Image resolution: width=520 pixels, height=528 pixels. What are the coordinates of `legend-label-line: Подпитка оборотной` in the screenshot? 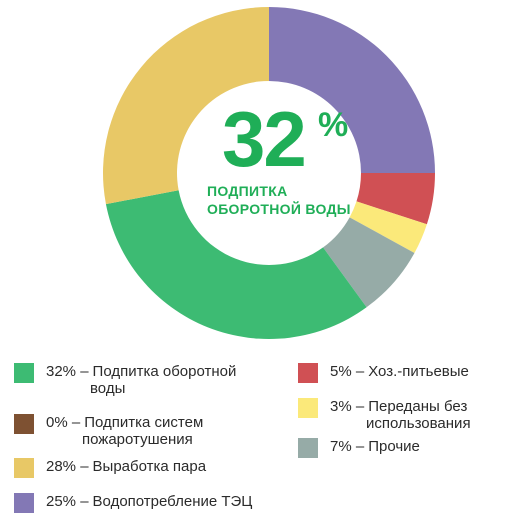 It's located at (164, 371).